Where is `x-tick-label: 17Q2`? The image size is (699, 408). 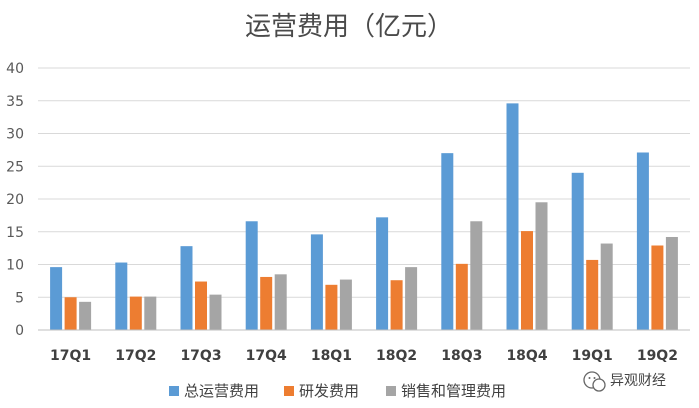
x-tick-label: 17Q2 is located at coordinates (135, 356).